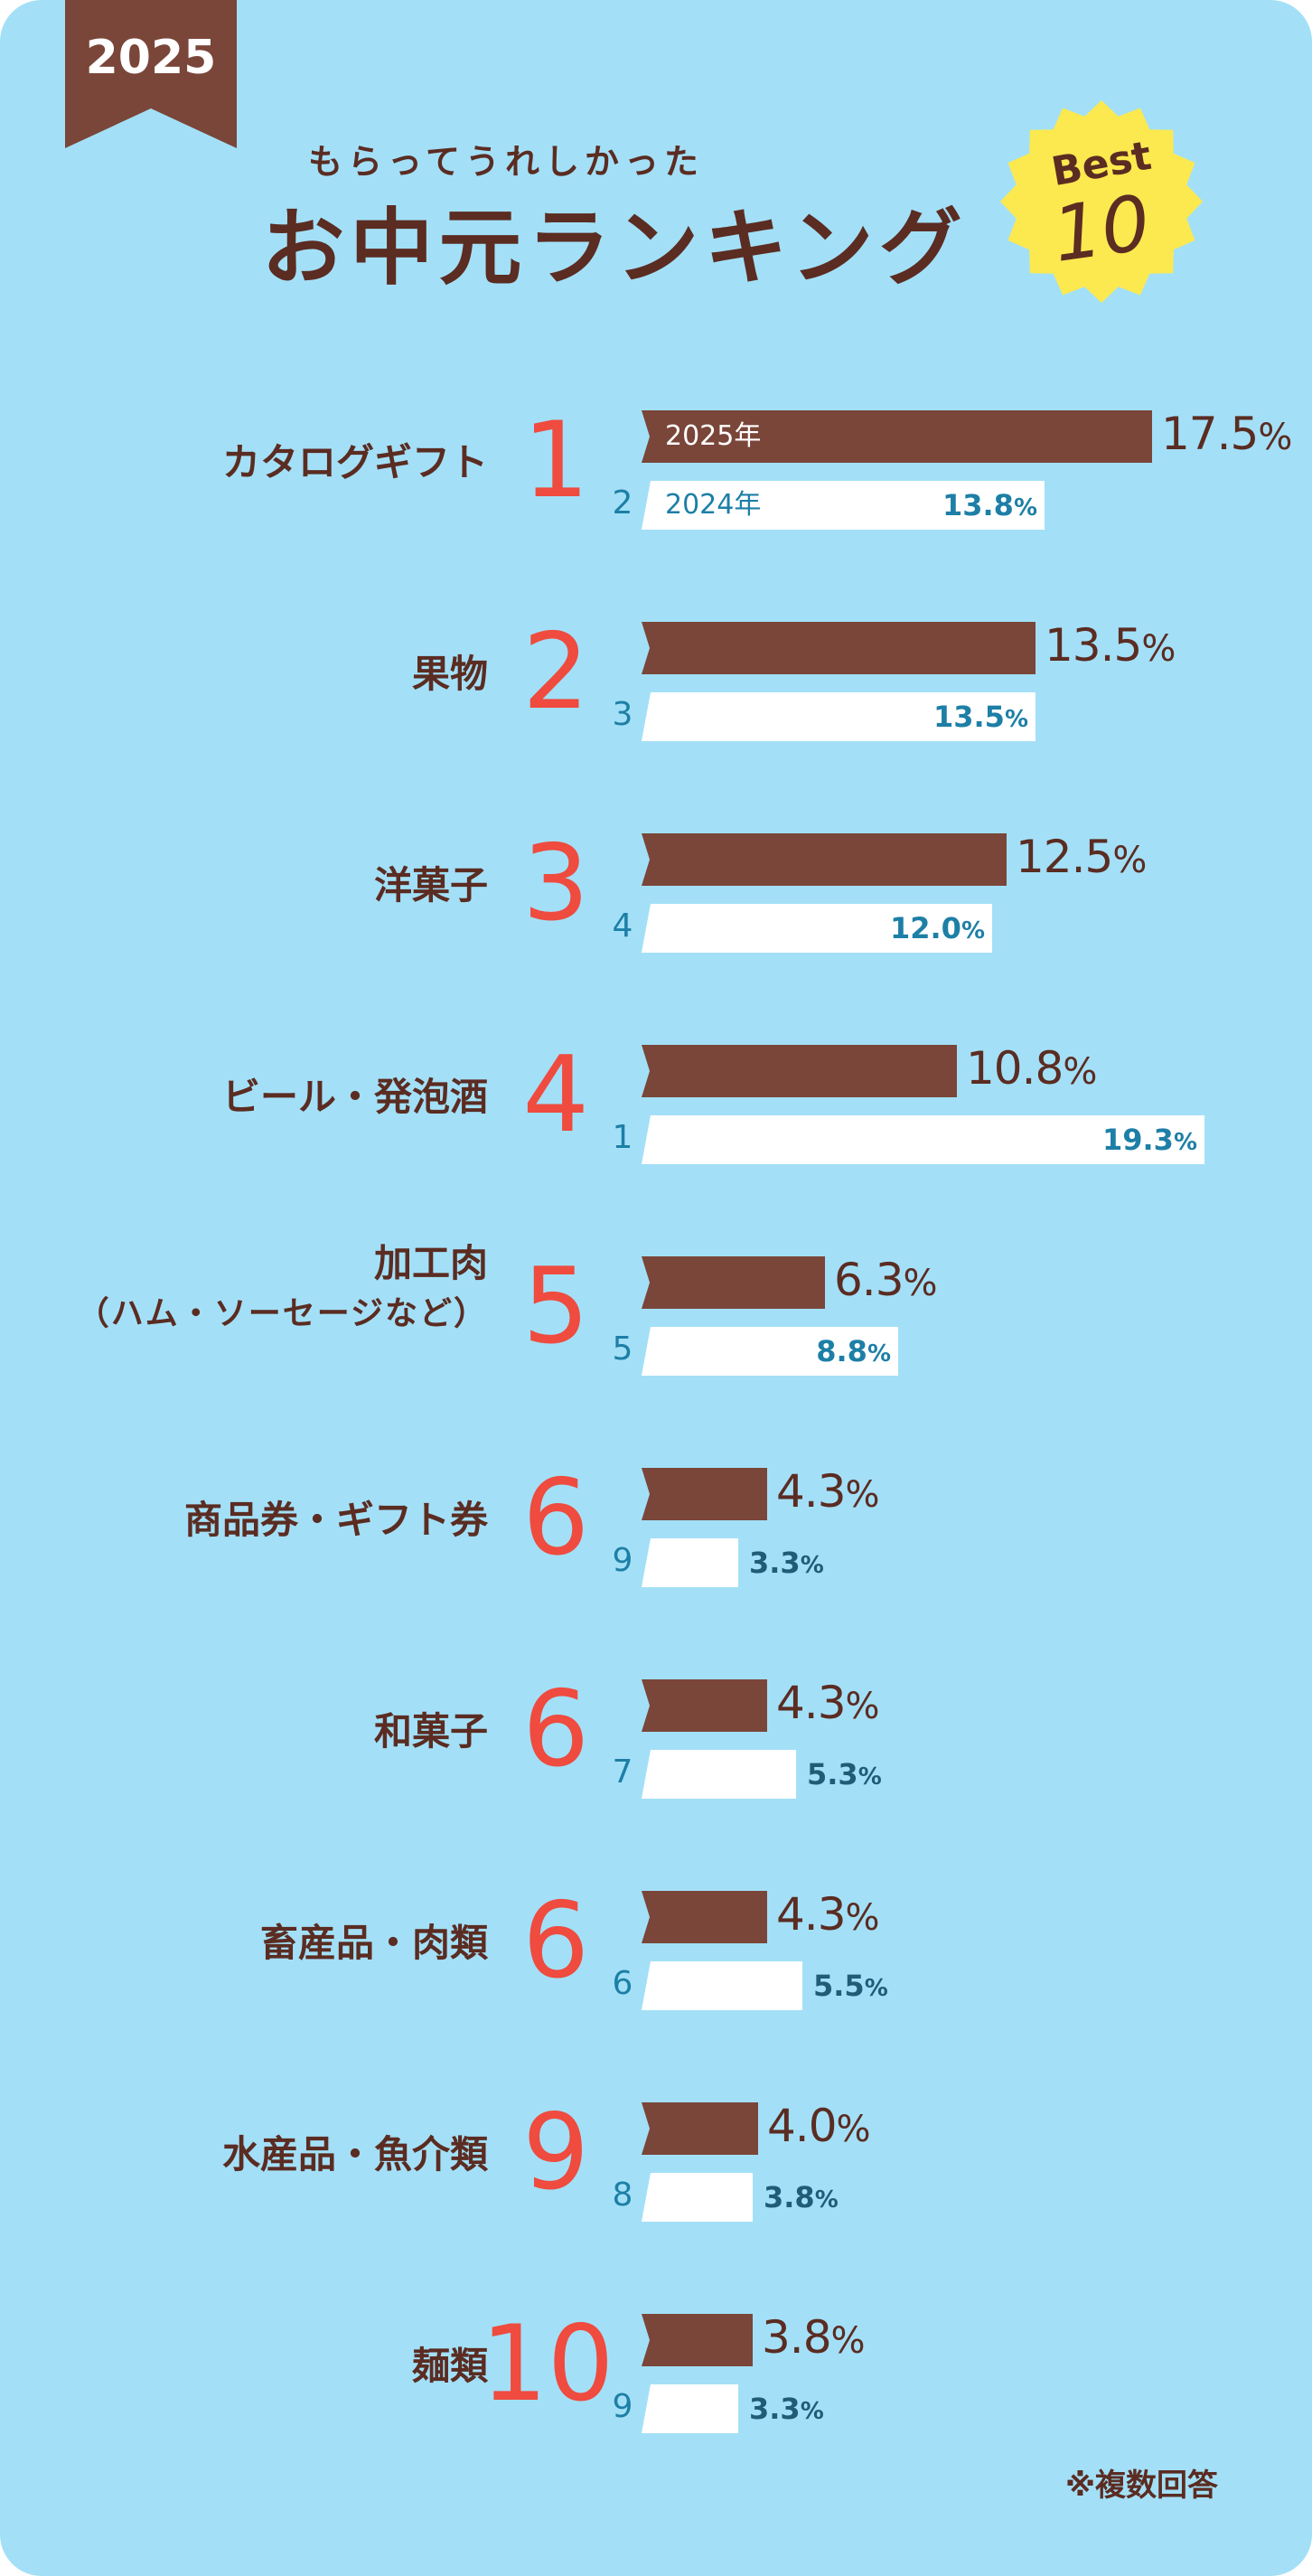  What do you see at coordinates (555, 1095) in the screenshot?
I see `rank-number: 4` at bounding box center [555, 1095].